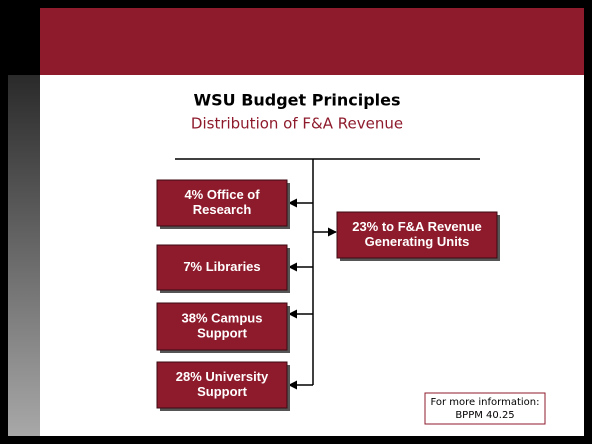  Describe the element at coordinates (24, 41) in the screenshot. I see `header-corner` at that location.